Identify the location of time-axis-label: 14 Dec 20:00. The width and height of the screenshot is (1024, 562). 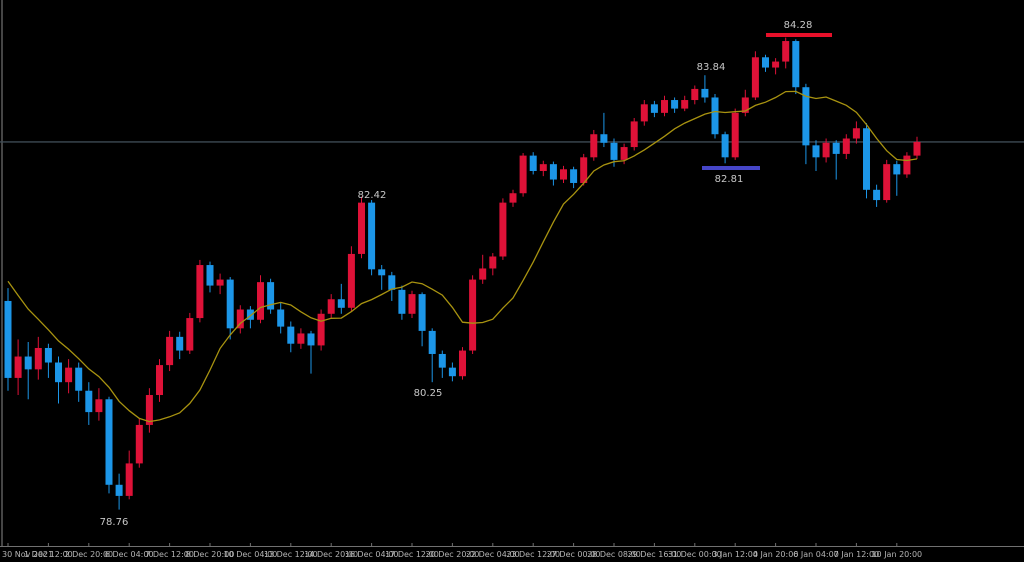
(331, 554).